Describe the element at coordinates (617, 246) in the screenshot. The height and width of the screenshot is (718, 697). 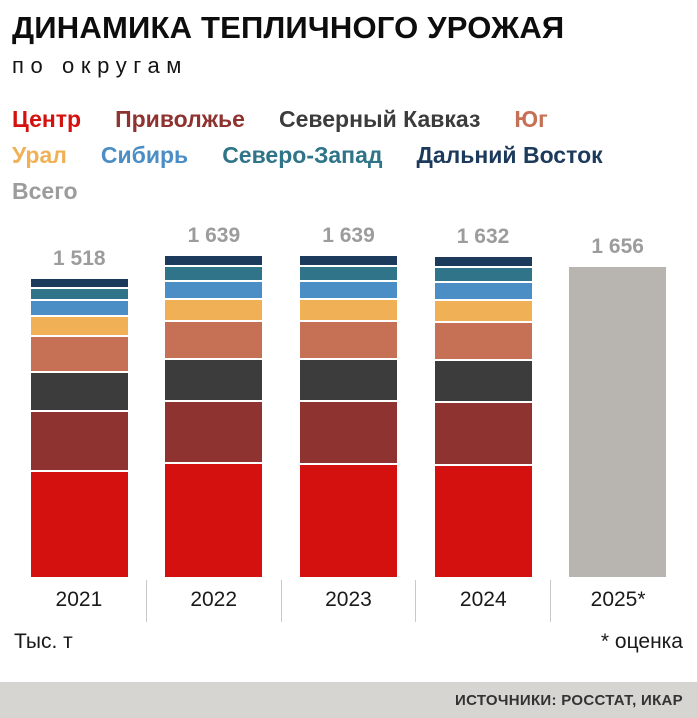
I see `bar-total-label: 1 656` at that location.